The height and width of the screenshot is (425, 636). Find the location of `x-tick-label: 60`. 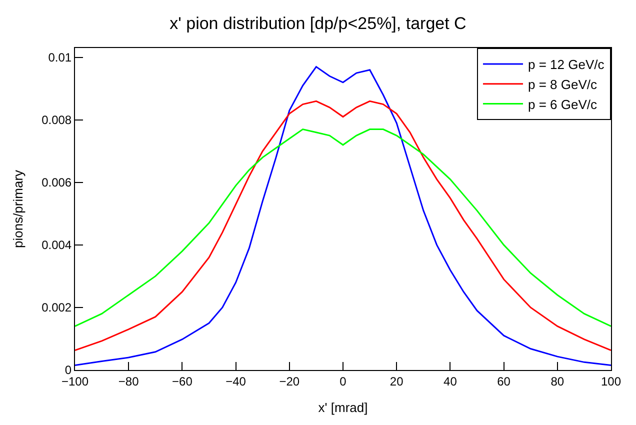

x-tick-label: 60 is located at coordinates (504, 381).